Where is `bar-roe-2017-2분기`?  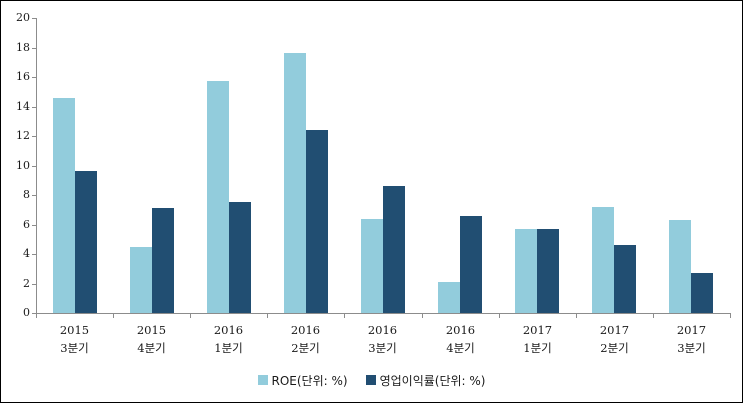 bar-roe-2017-2분기 is located at coordinates (603, 260).